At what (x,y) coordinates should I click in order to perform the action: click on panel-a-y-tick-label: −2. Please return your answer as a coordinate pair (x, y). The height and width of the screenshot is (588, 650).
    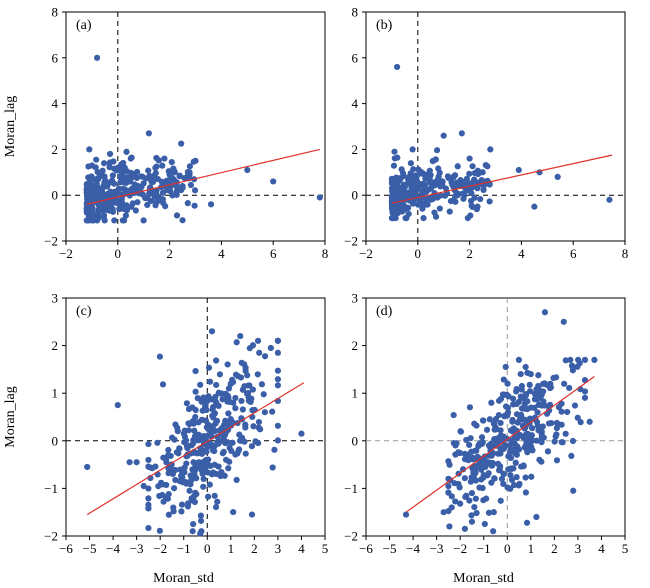
    Looking at the image, I should click on (51, 241).